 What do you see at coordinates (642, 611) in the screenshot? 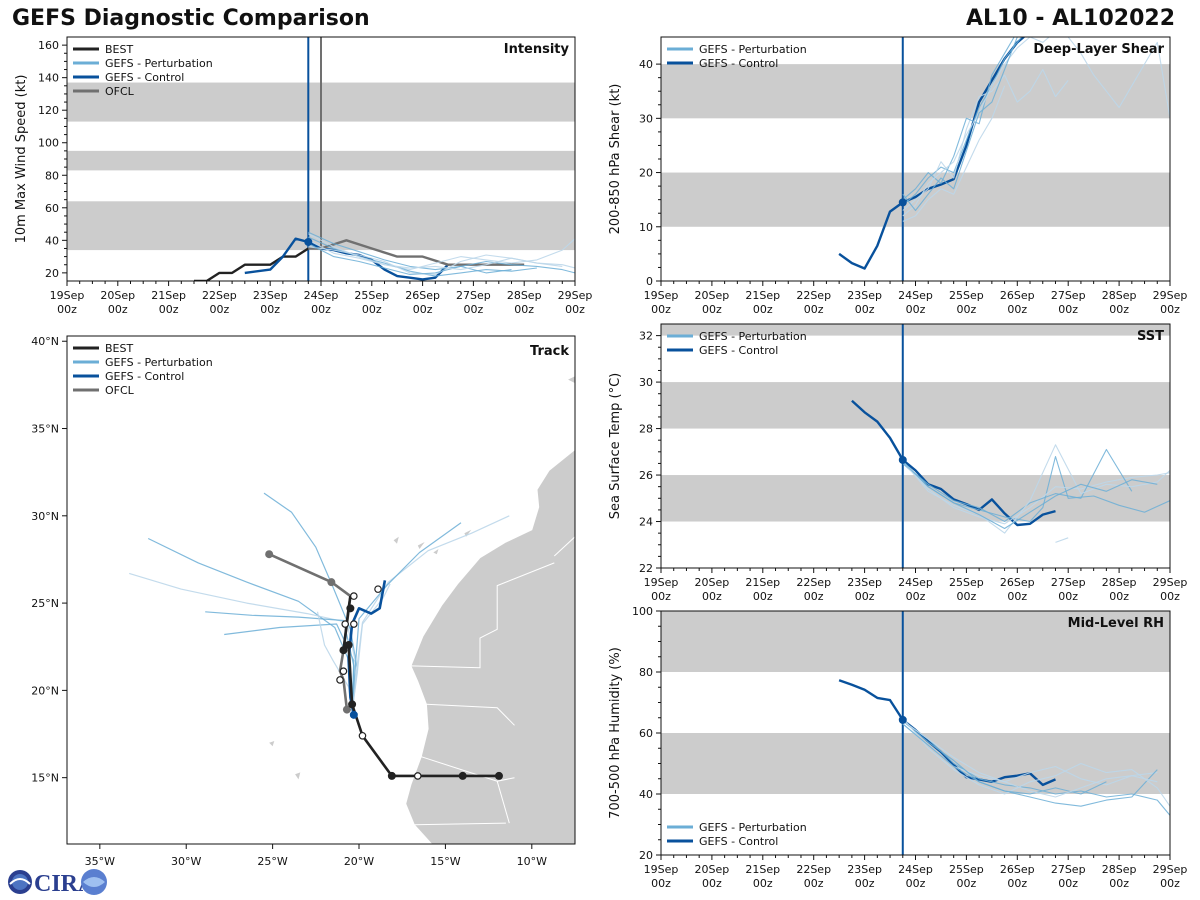
I see `y-tick-label: 100` at bounding box center [642, 611].